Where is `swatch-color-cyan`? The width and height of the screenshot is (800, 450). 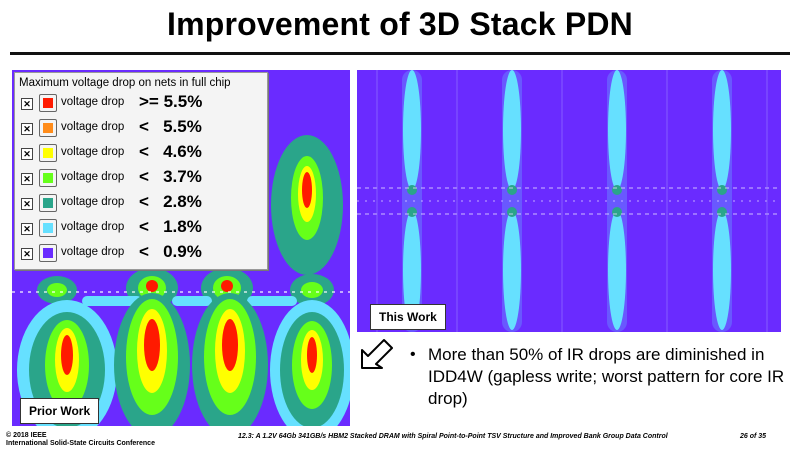
swatch-color-cyan is located at coordinates (48, 228).